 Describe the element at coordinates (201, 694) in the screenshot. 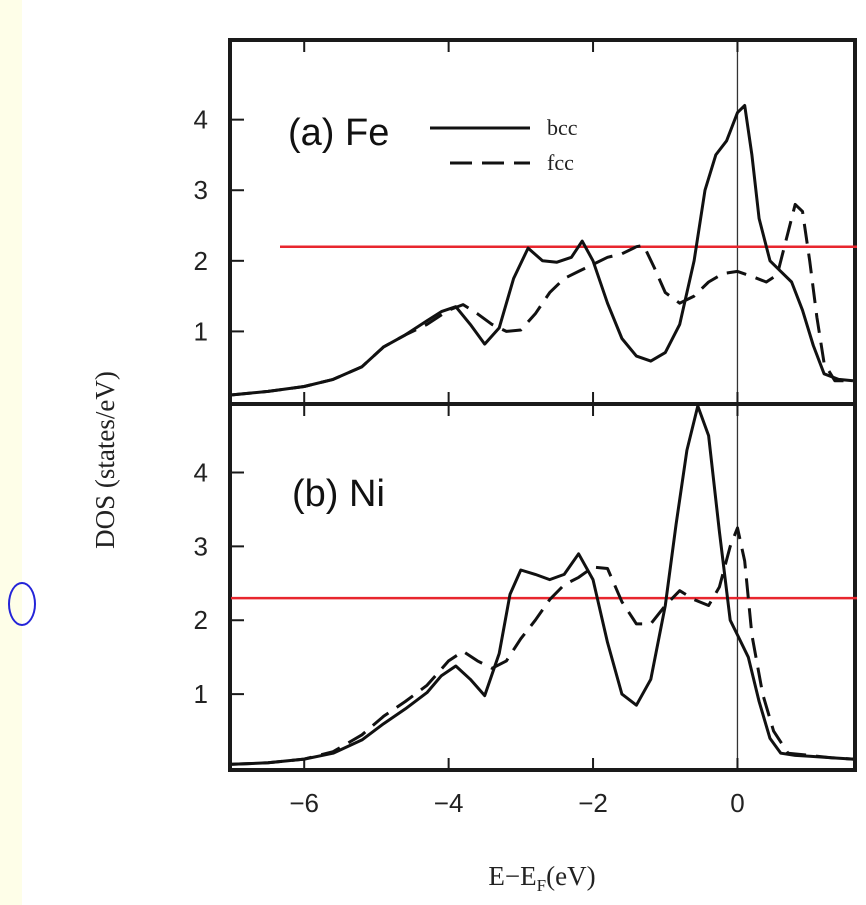

I see `panel-b-y-tick-label: 1` at that location.